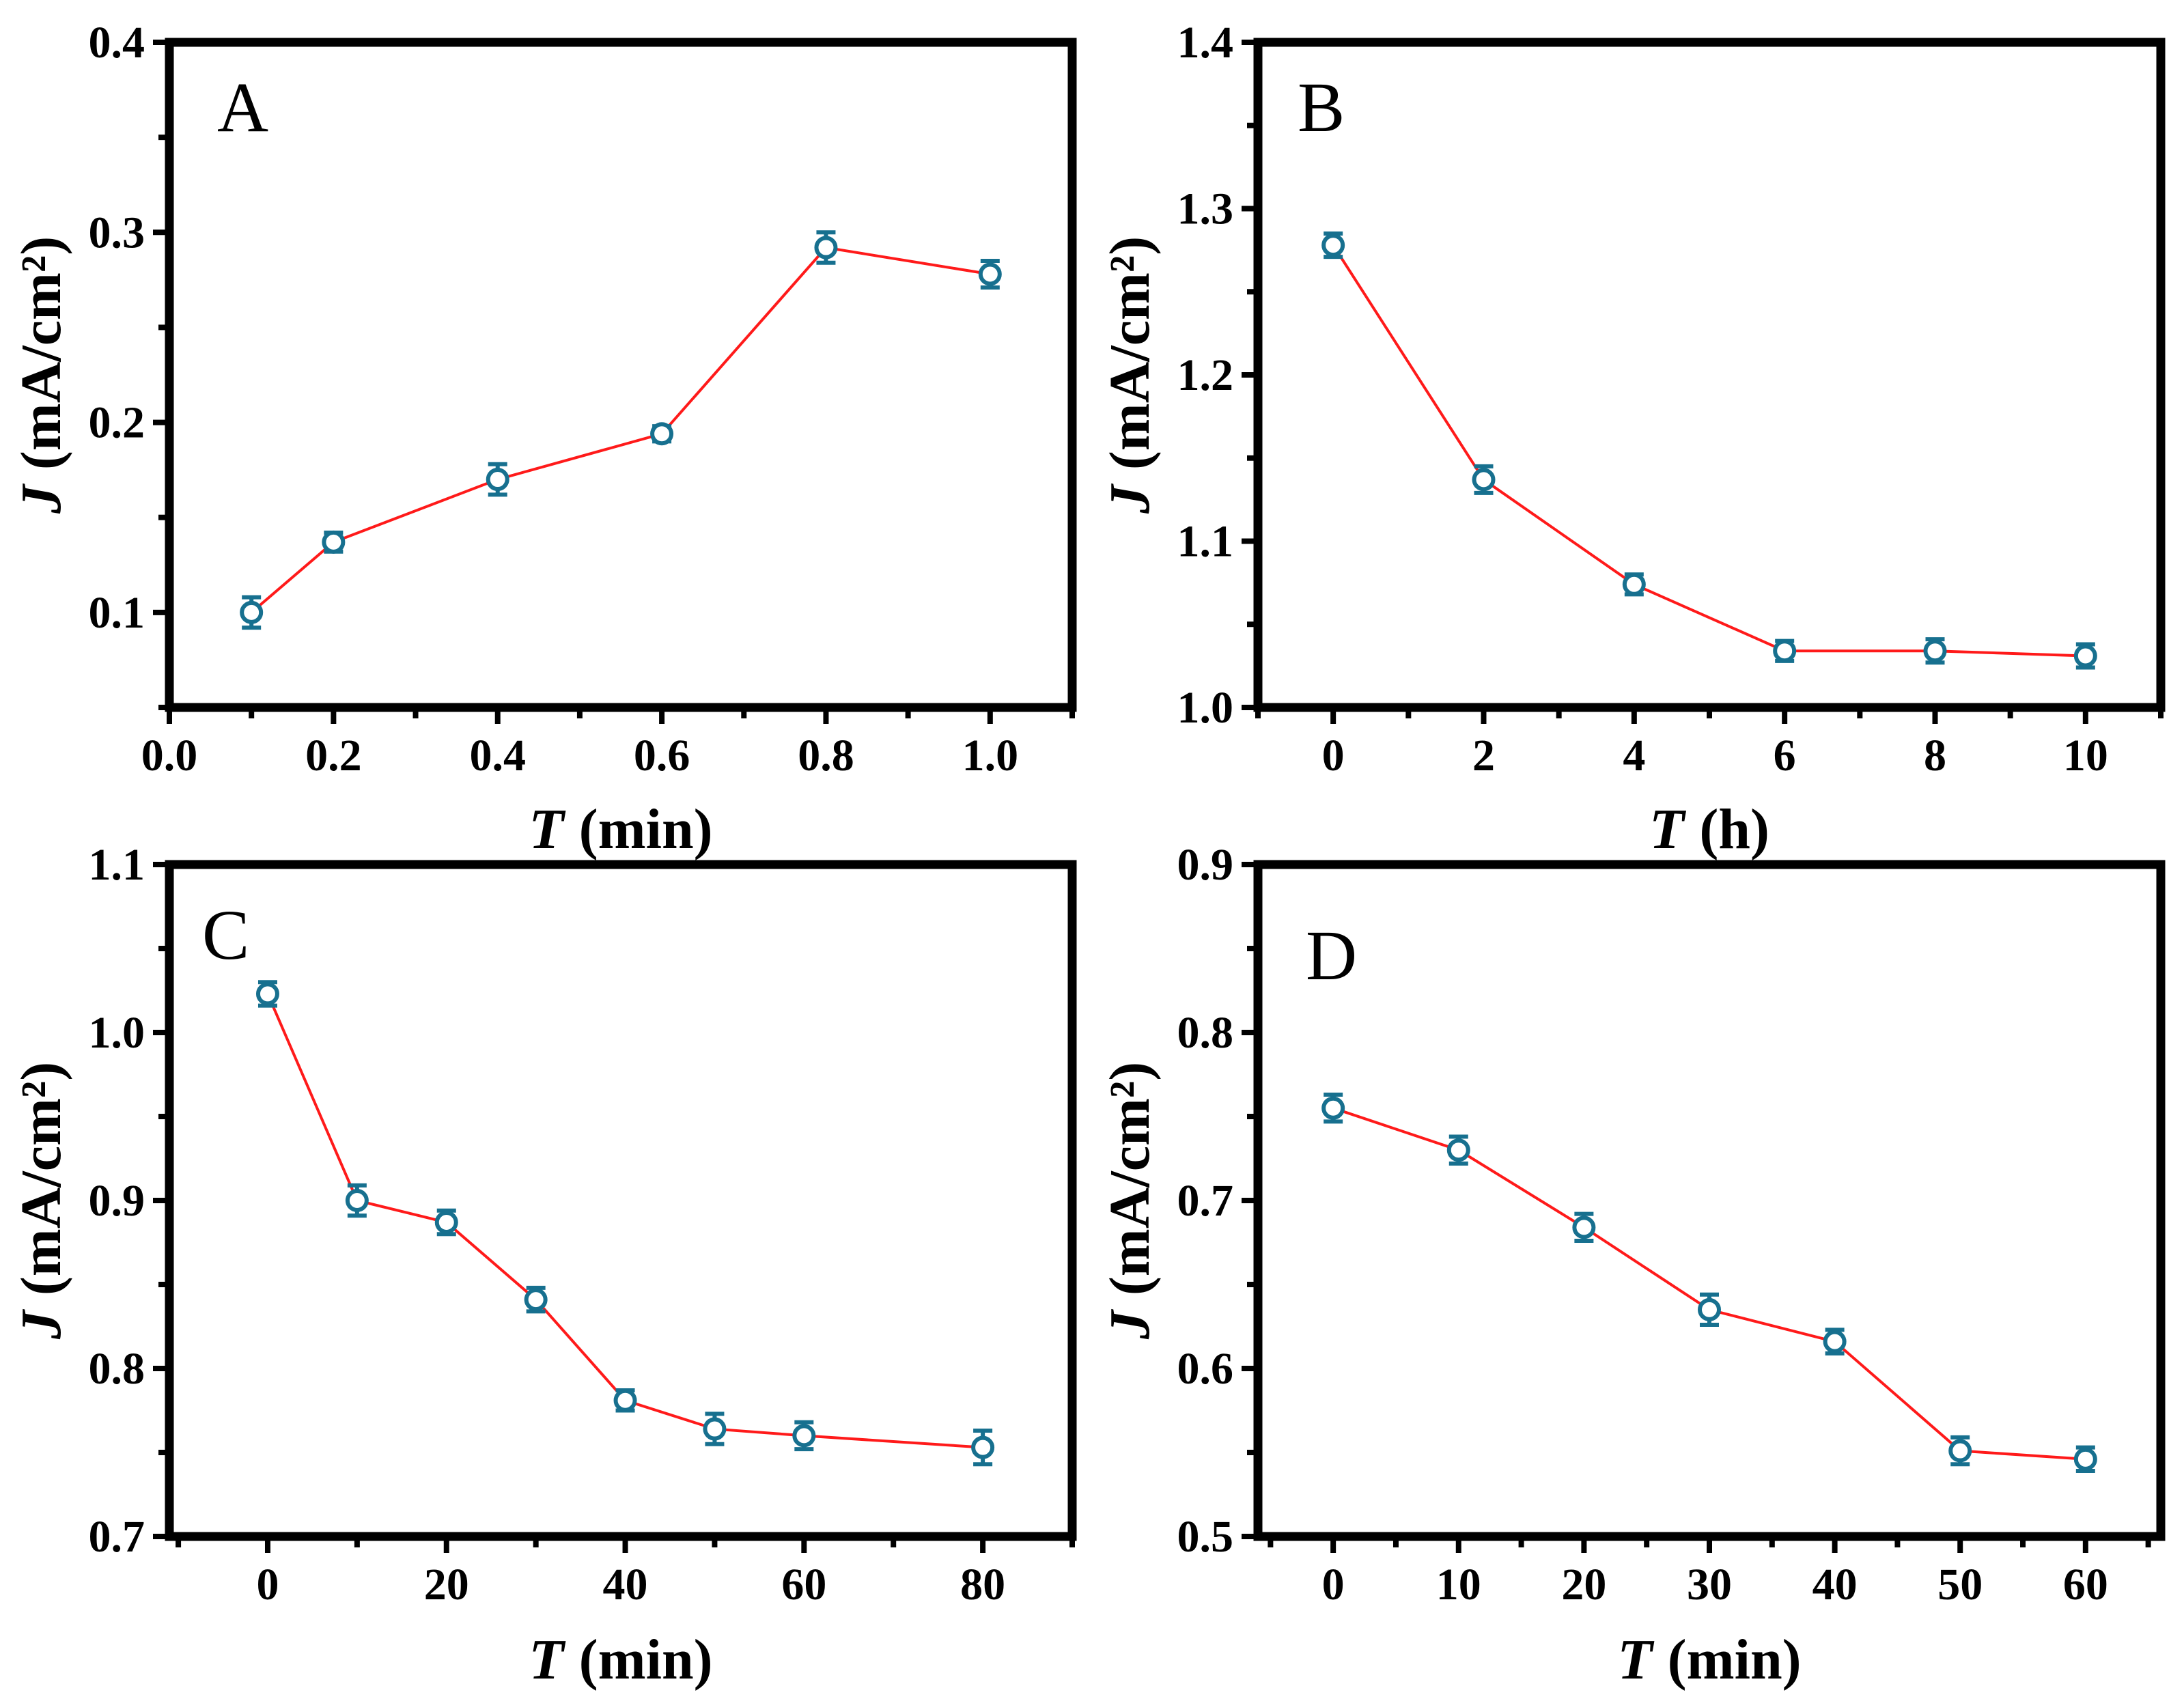  I want to click on y-axis-title: J (mA/cm²), so click(1130, 375).